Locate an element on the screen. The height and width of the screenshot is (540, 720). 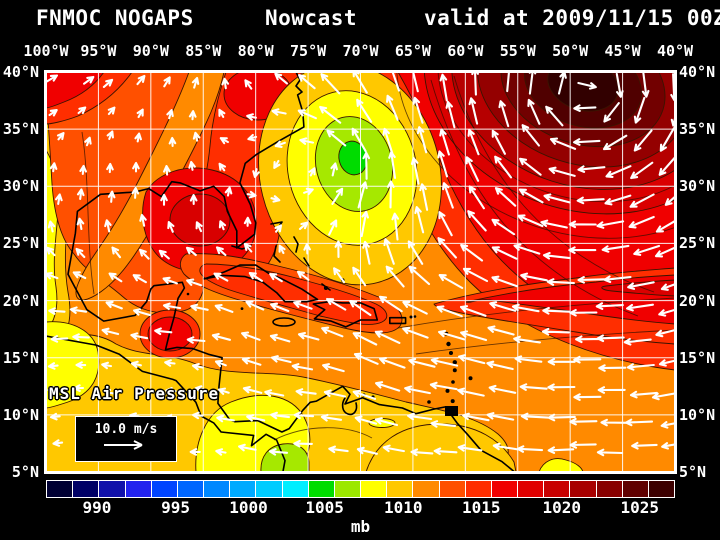
pressure-colorbar is located at coordinates (360, 489).